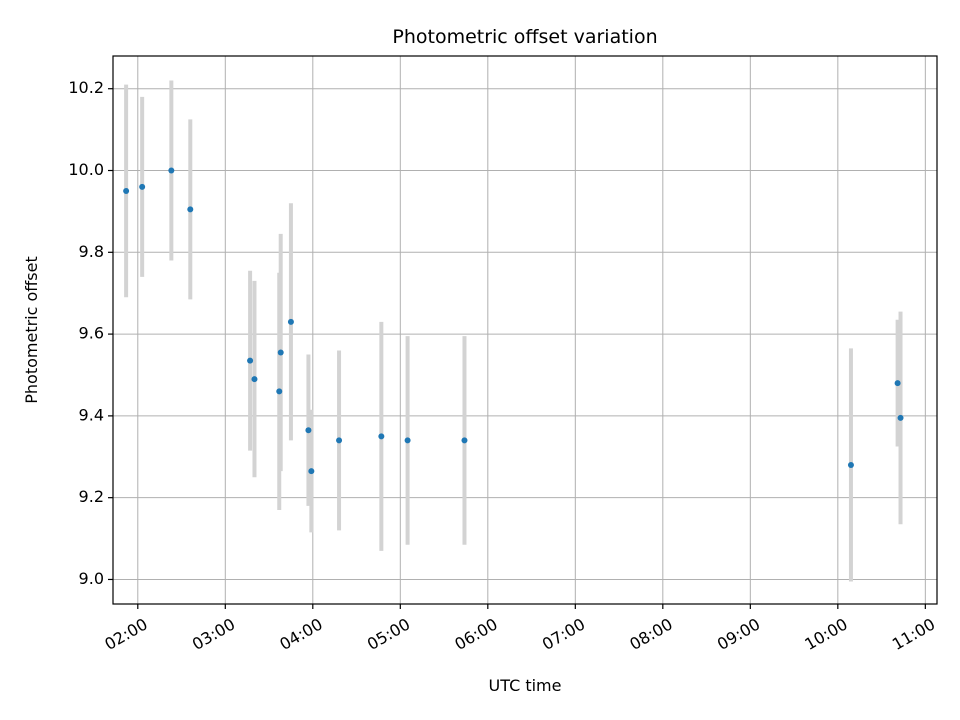 The width and height of the screenshot is (960, 720). I want to click on y-tick-label: 9.2, so click(91, 496).